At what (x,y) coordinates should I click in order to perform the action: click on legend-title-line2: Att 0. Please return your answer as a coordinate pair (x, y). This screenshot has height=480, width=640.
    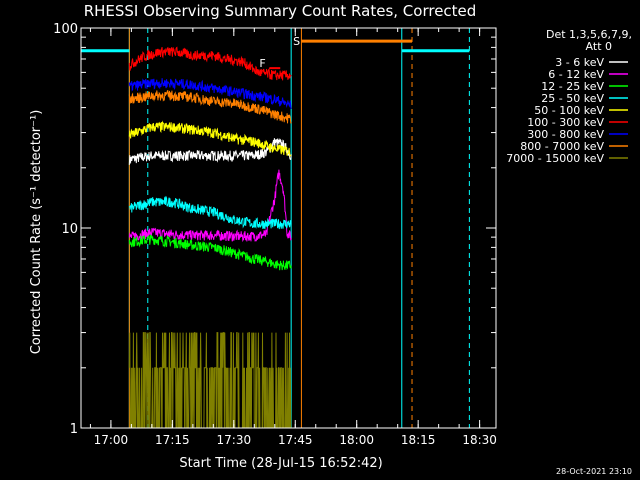
    Looking at the image, I should click on (599, 46).